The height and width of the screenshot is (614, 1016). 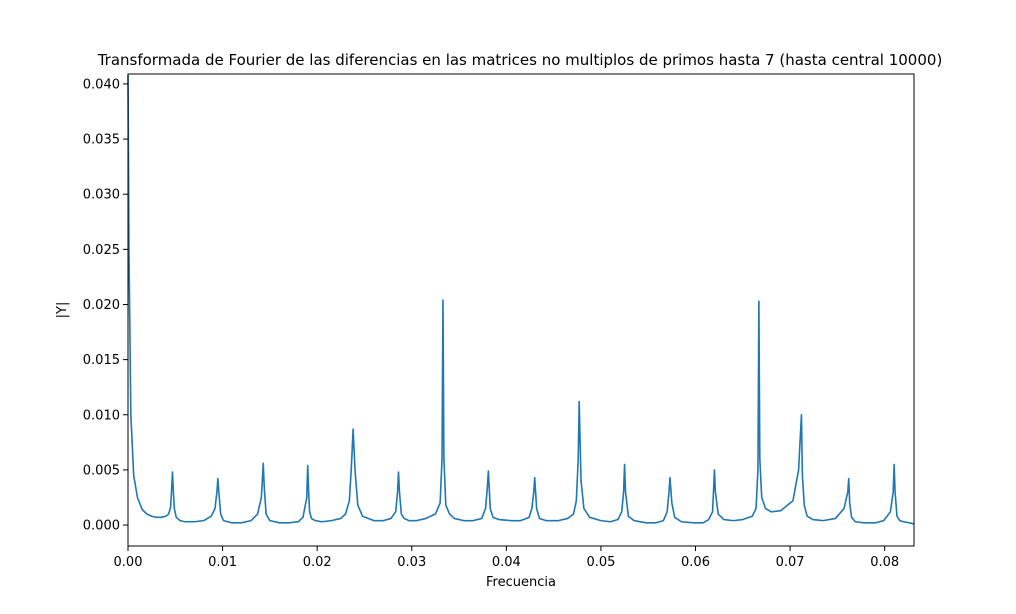 I want to click on x-tick-label: 0.03, so click(x=411, y=562).